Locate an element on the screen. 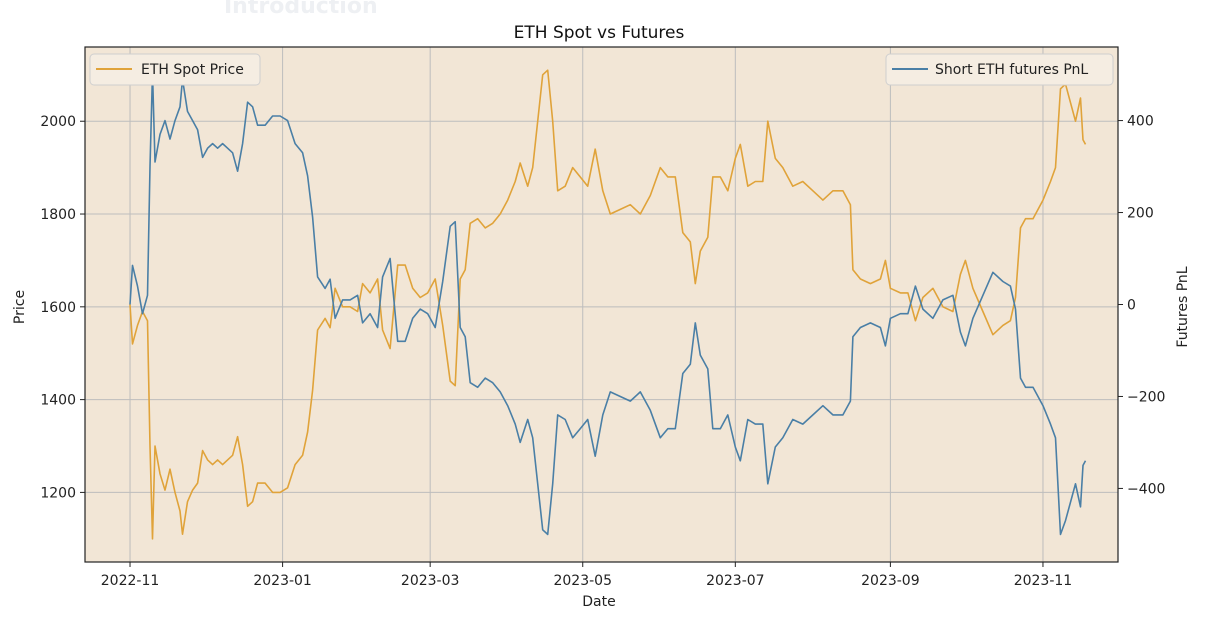 The width and height of the screenshot is (1205, 628). x-tick-label: 2023-05 is located at coordinates (582, 581).